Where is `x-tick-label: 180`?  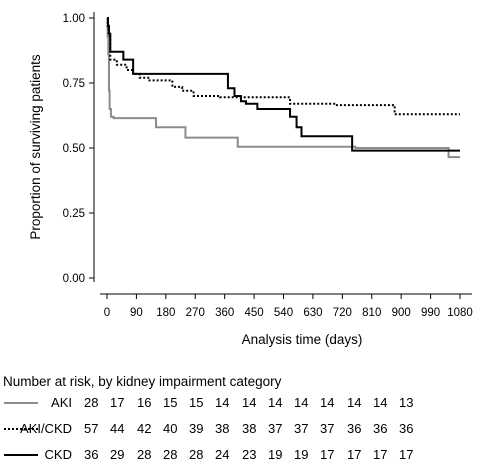 x-tick-label: 180 is located at coordinates (165, 313).